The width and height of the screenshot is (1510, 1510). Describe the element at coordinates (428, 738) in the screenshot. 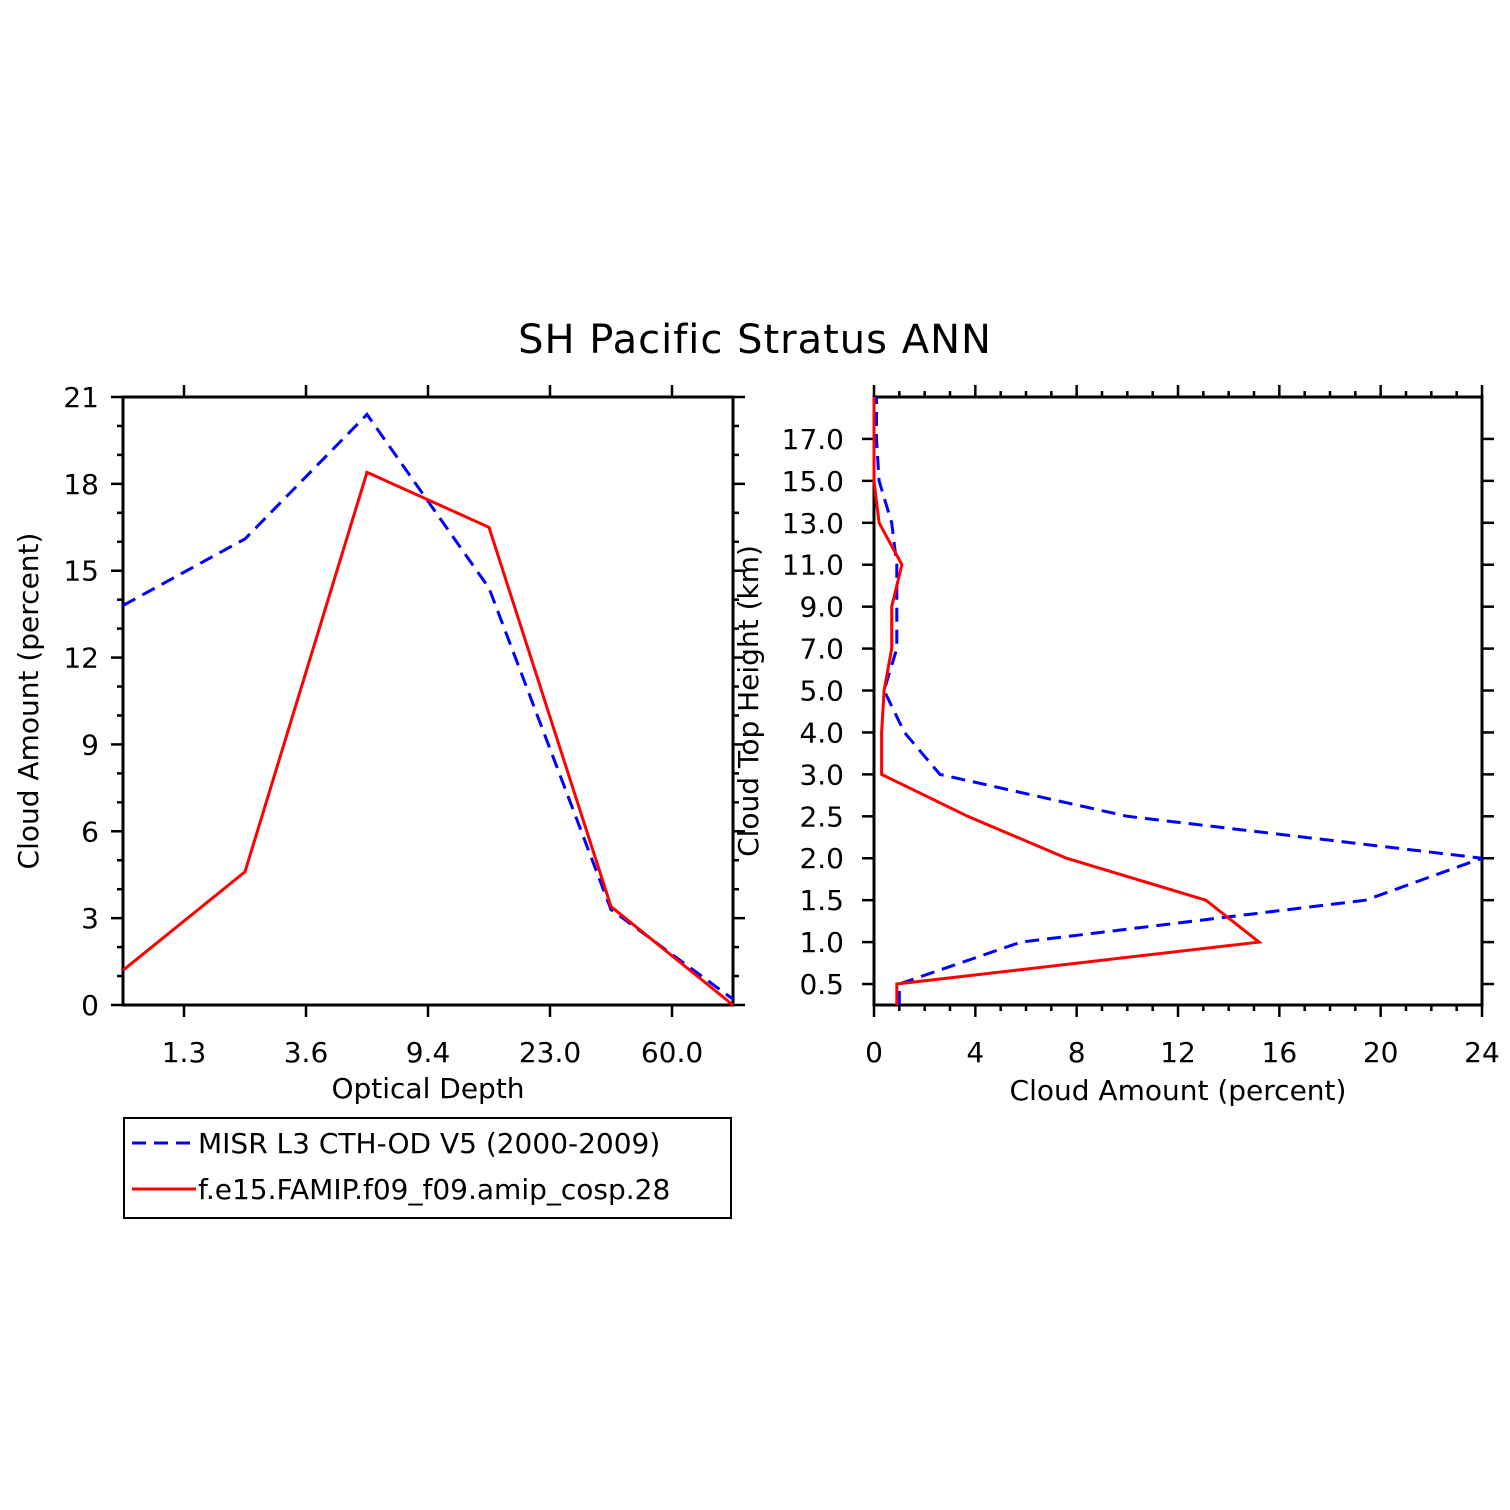

I see `left-series-model-line` at that location.